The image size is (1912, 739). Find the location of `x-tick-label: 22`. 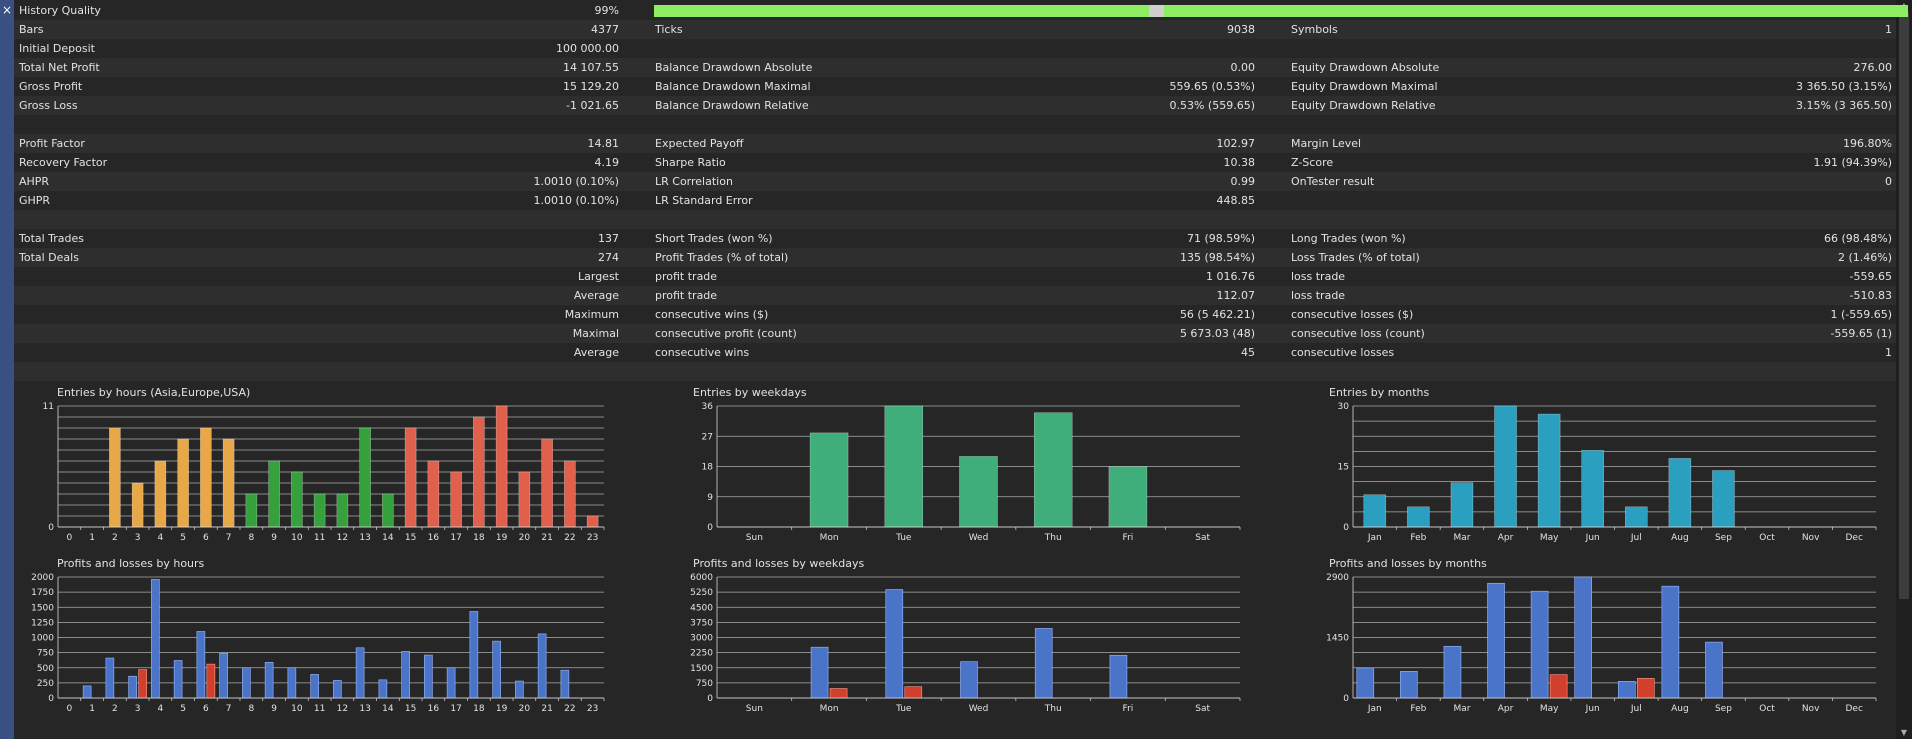

x-tick-label: 22 is located at coordinates (569, 709).